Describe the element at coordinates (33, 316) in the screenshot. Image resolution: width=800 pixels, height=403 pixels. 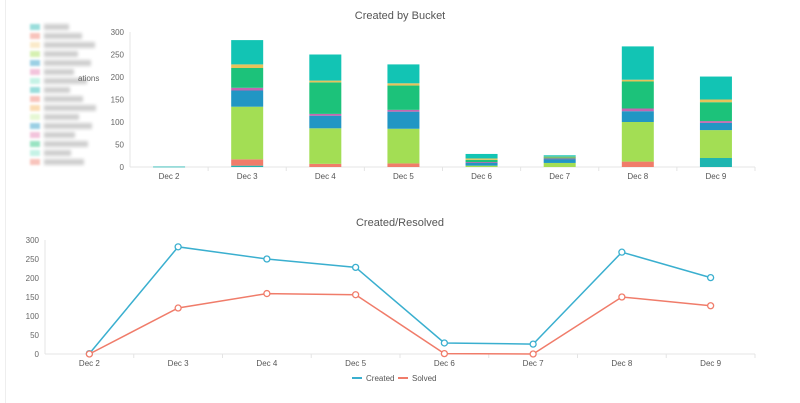
I see `y-tick-label: 100` at that location.